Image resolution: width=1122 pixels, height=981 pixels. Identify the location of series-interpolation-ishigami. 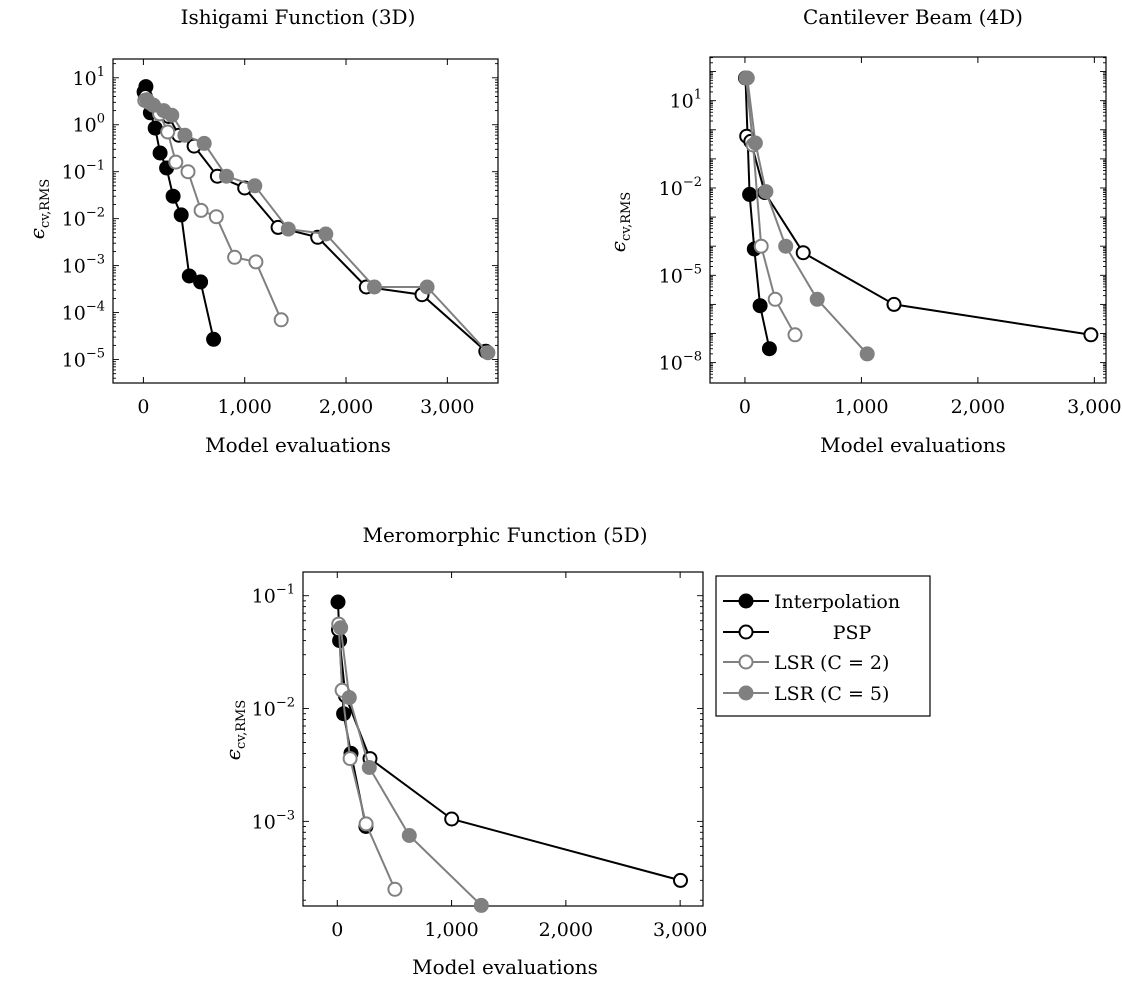
(179, 213).